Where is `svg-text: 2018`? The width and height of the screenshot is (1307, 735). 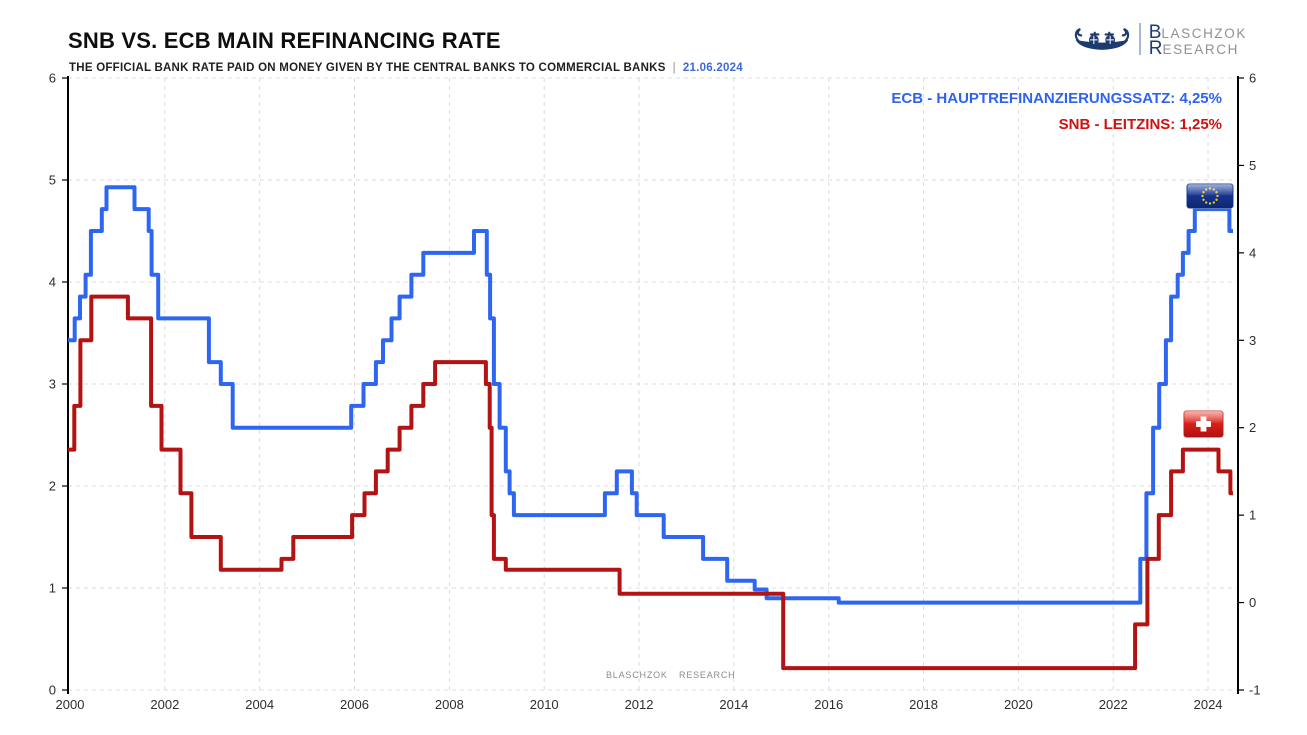
svg-text: 2018 is located at coordinates (923, 704).